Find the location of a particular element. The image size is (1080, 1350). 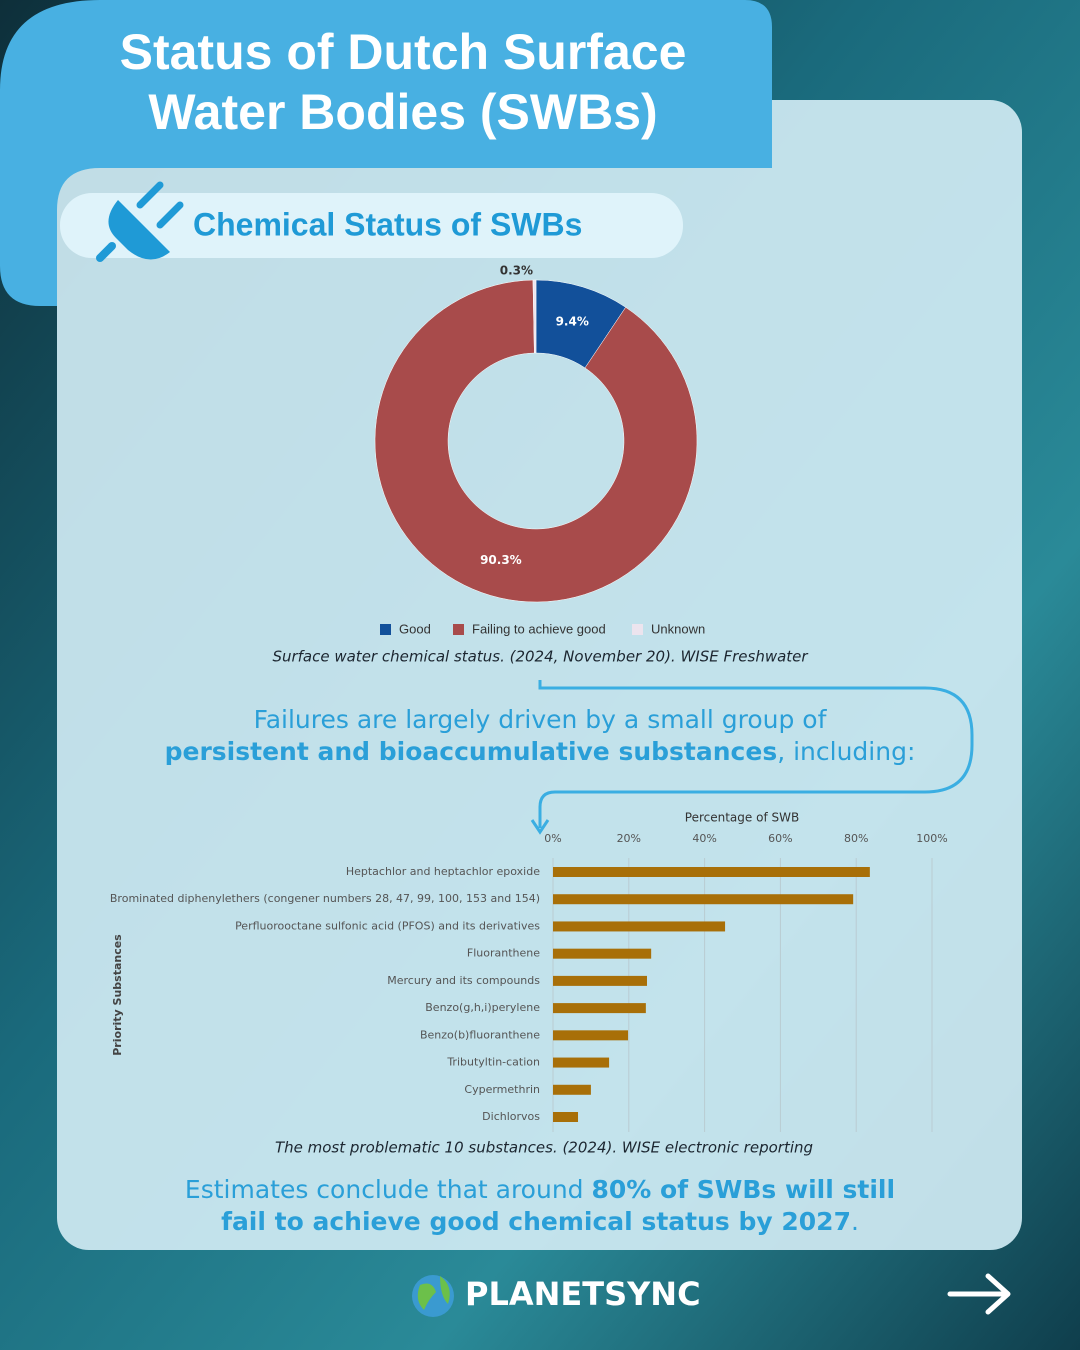

slice-label: 9.4% is located at coordinates (572, 321).